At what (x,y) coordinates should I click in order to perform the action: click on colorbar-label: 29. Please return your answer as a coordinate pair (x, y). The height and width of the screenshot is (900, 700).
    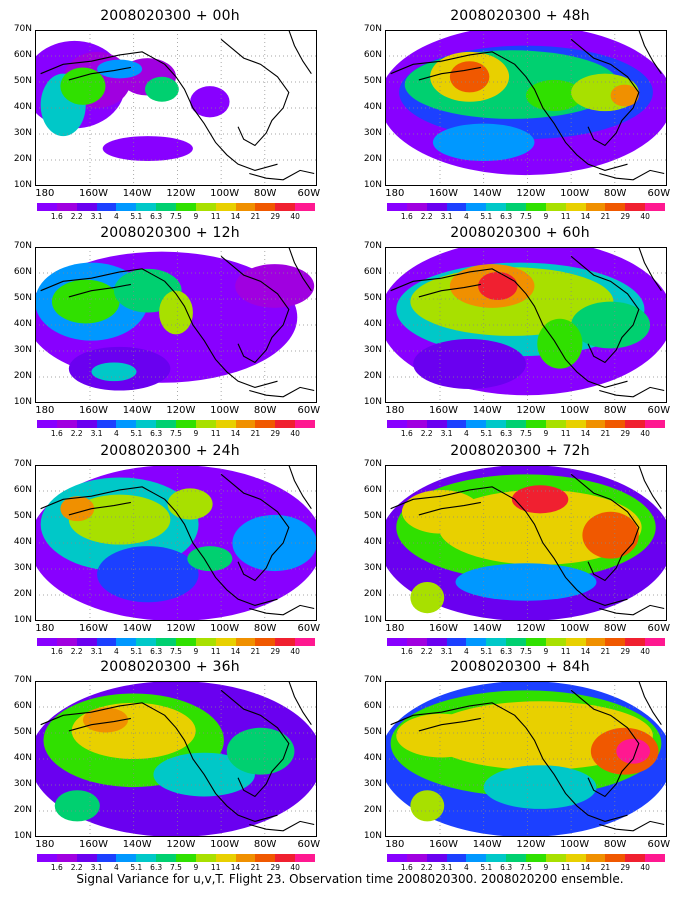
    Looking at the image, I should click on (275, 867).